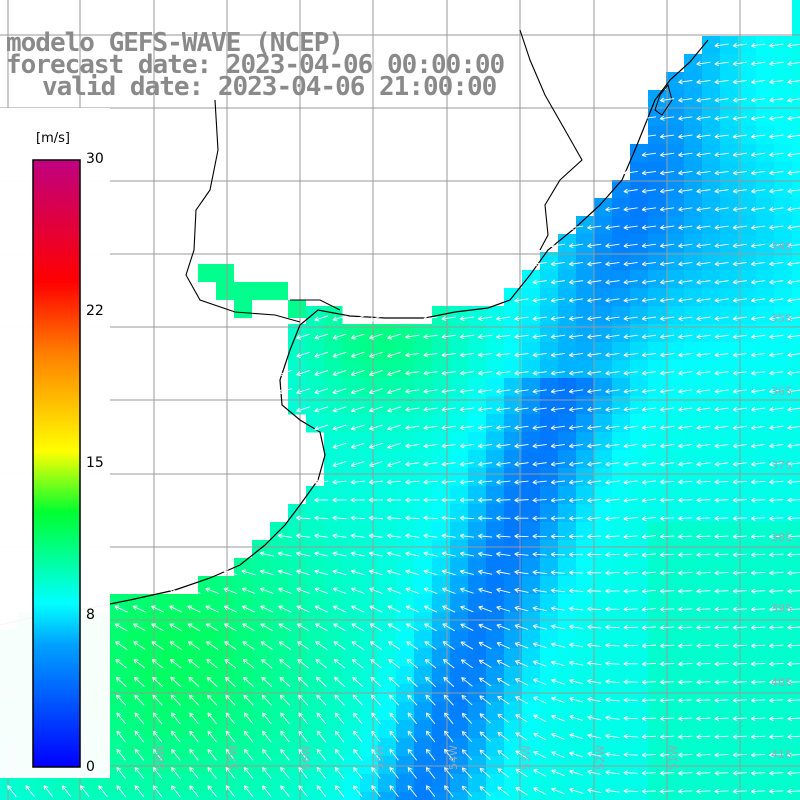 The height and width of the screenshot is (800, 800). What do you see at coordinates (306, 757) in the screenshot?
I see `longitude-label: 56W` at bounding box center [306, 757].